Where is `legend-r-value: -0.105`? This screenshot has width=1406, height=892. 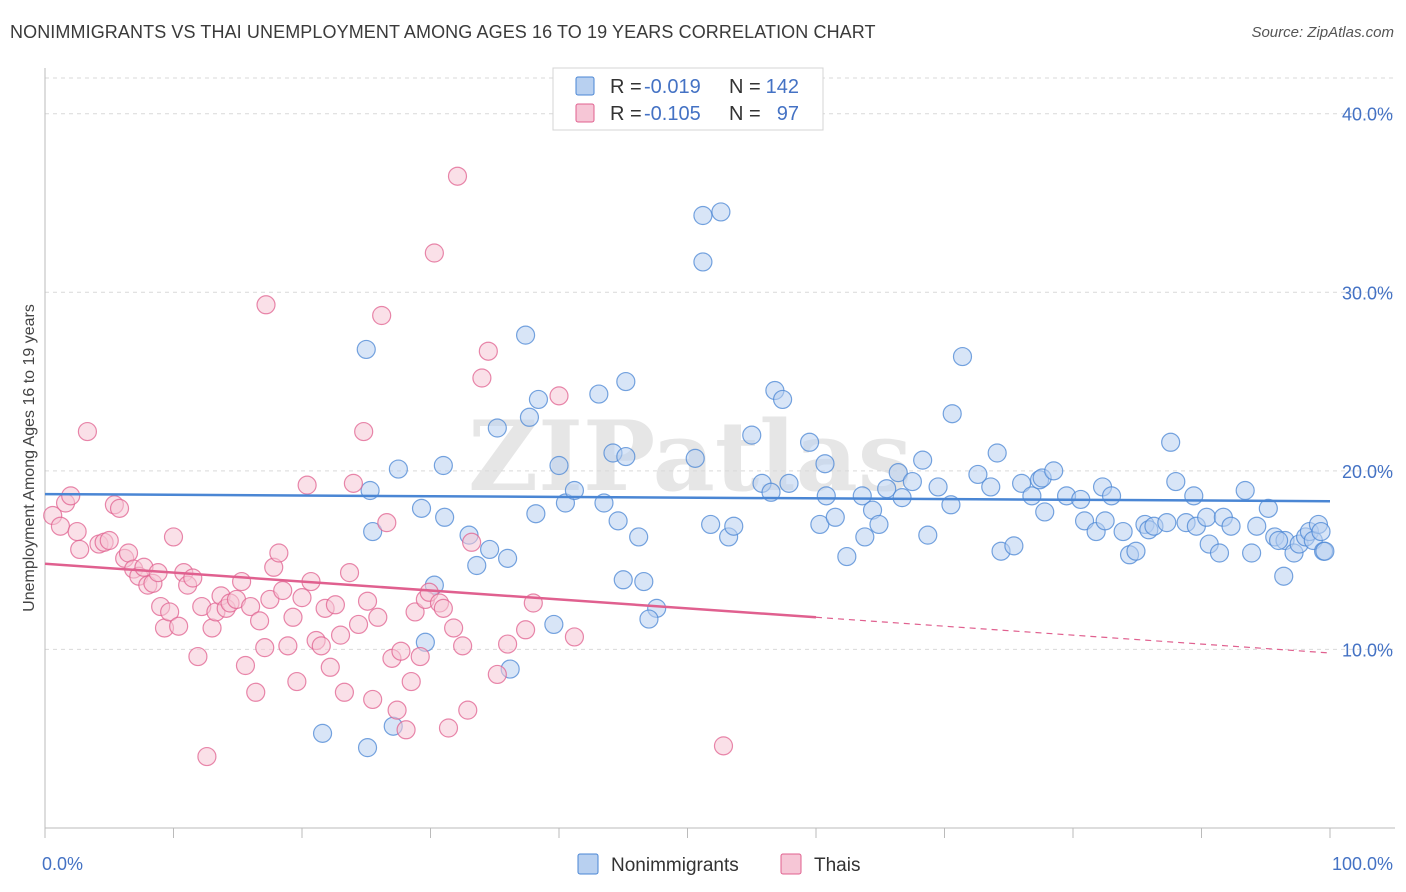 legend-r-value: -0.105 is located at coordinates (672, 114).